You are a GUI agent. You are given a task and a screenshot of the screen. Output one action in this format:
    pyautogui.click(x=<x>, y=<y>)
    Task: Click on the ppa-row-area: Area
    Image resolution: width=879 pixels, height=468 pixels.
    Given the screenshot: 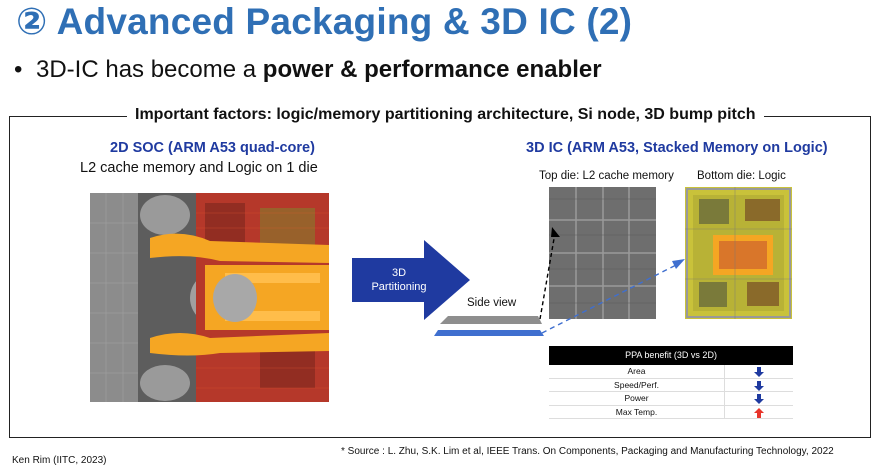 What is the action you would take?
    pyautogui.click(x=671, y=372)
    